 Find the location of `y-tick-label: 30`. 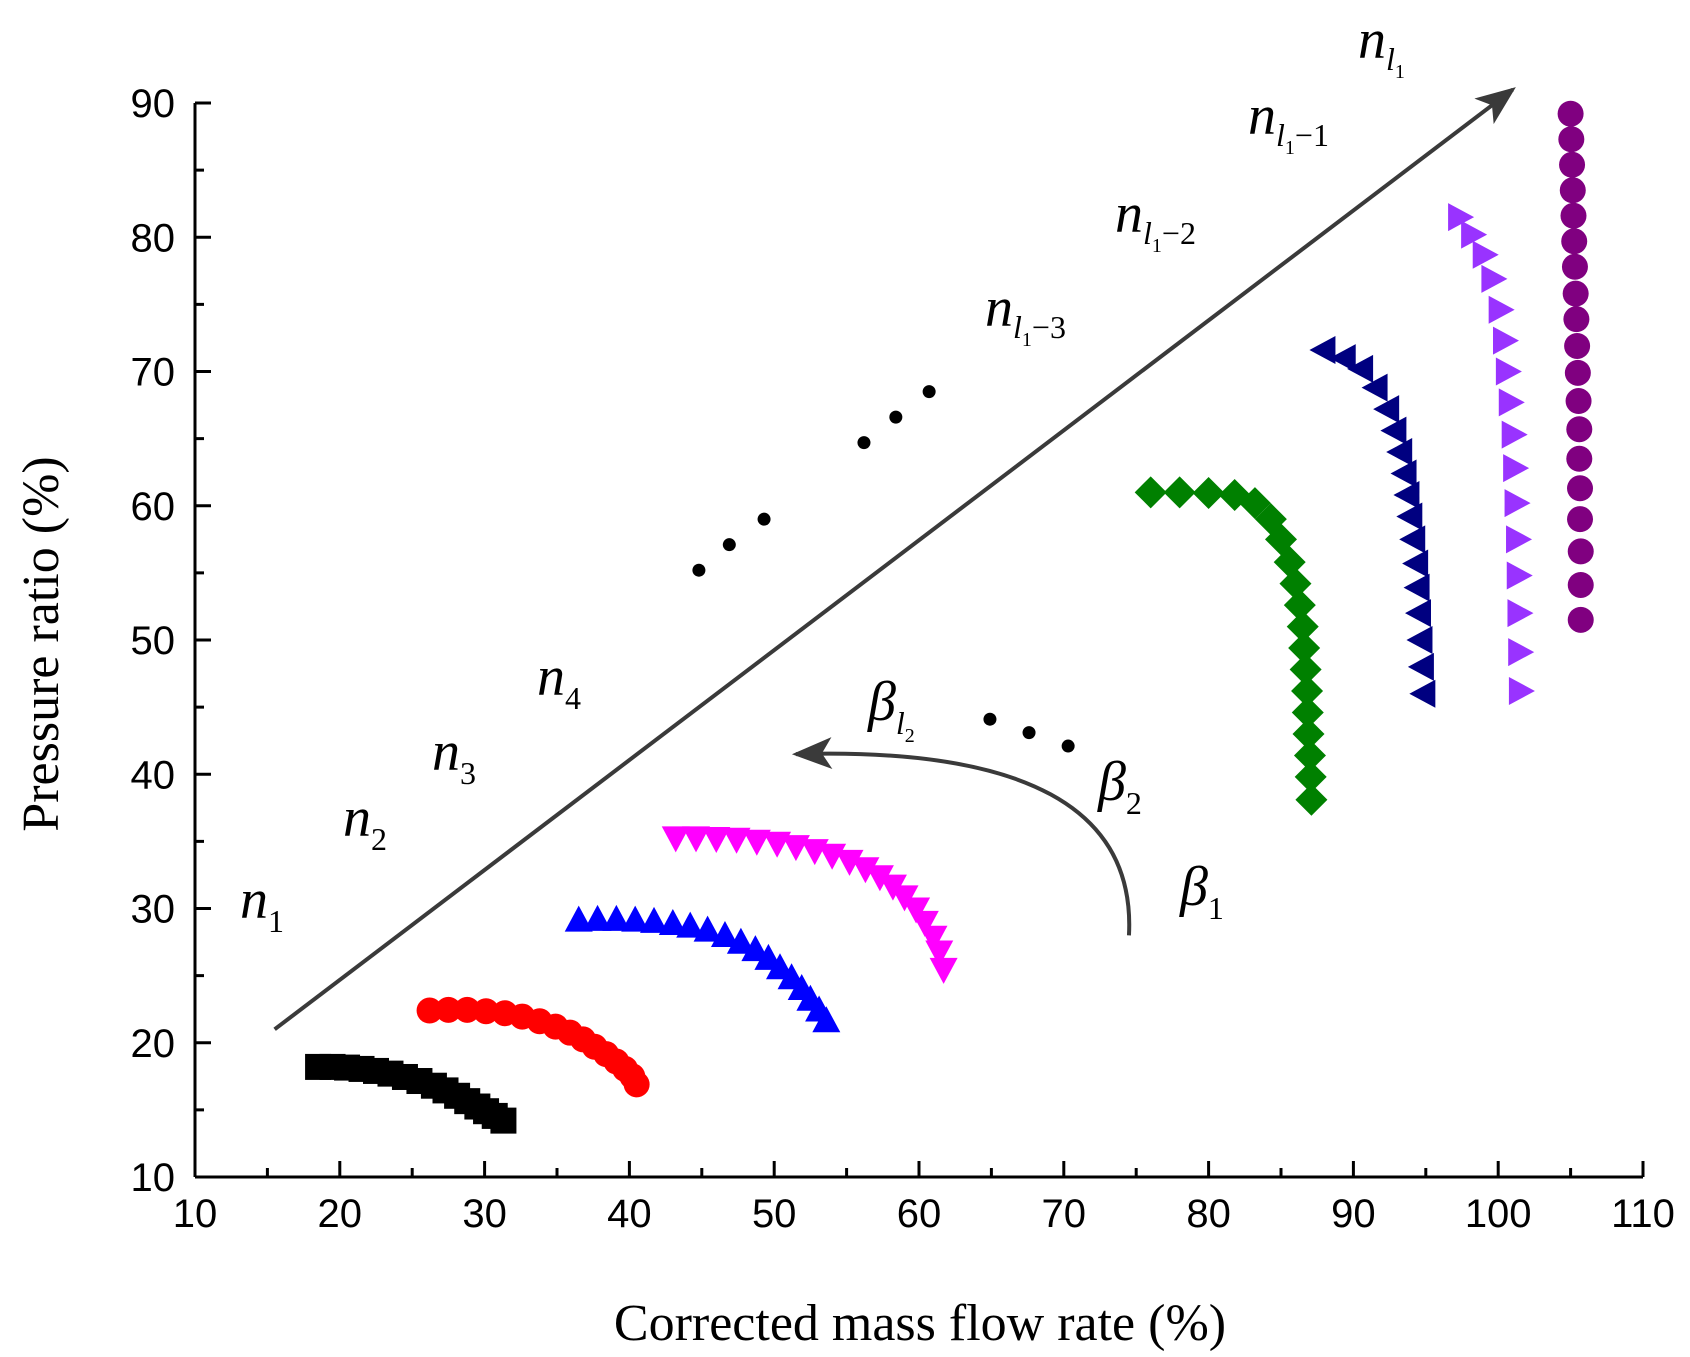

y-tick-label: 30 is located at coordinates (153, 910).